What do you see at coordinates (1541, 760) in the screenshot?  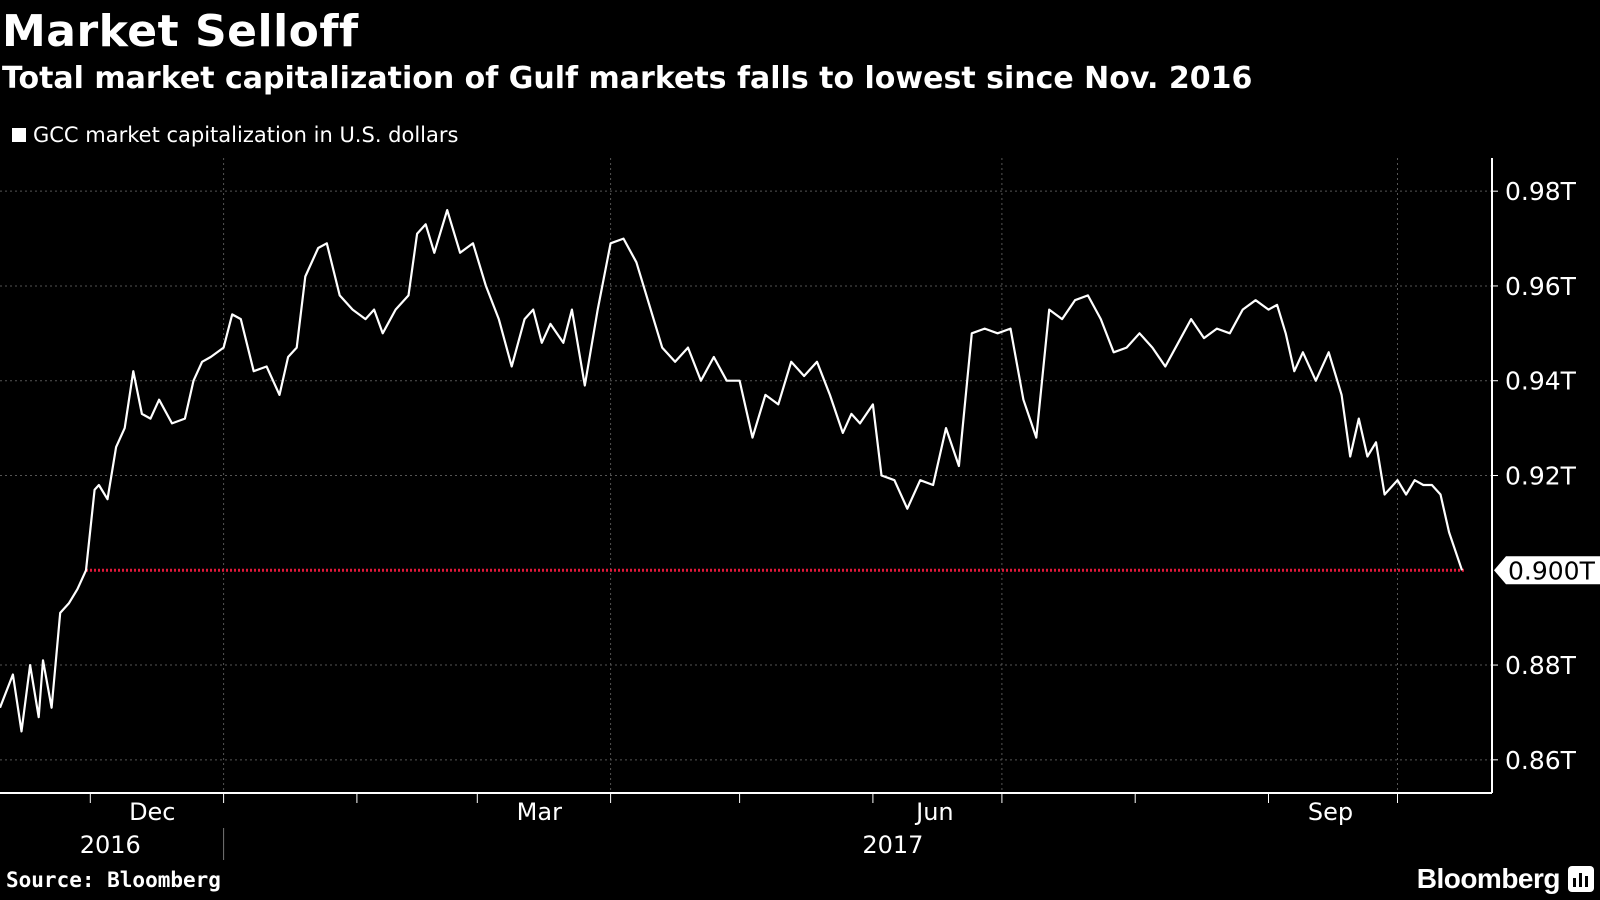 I see `y-tick-label: 0.86T` at bounding box center [1541, 760].